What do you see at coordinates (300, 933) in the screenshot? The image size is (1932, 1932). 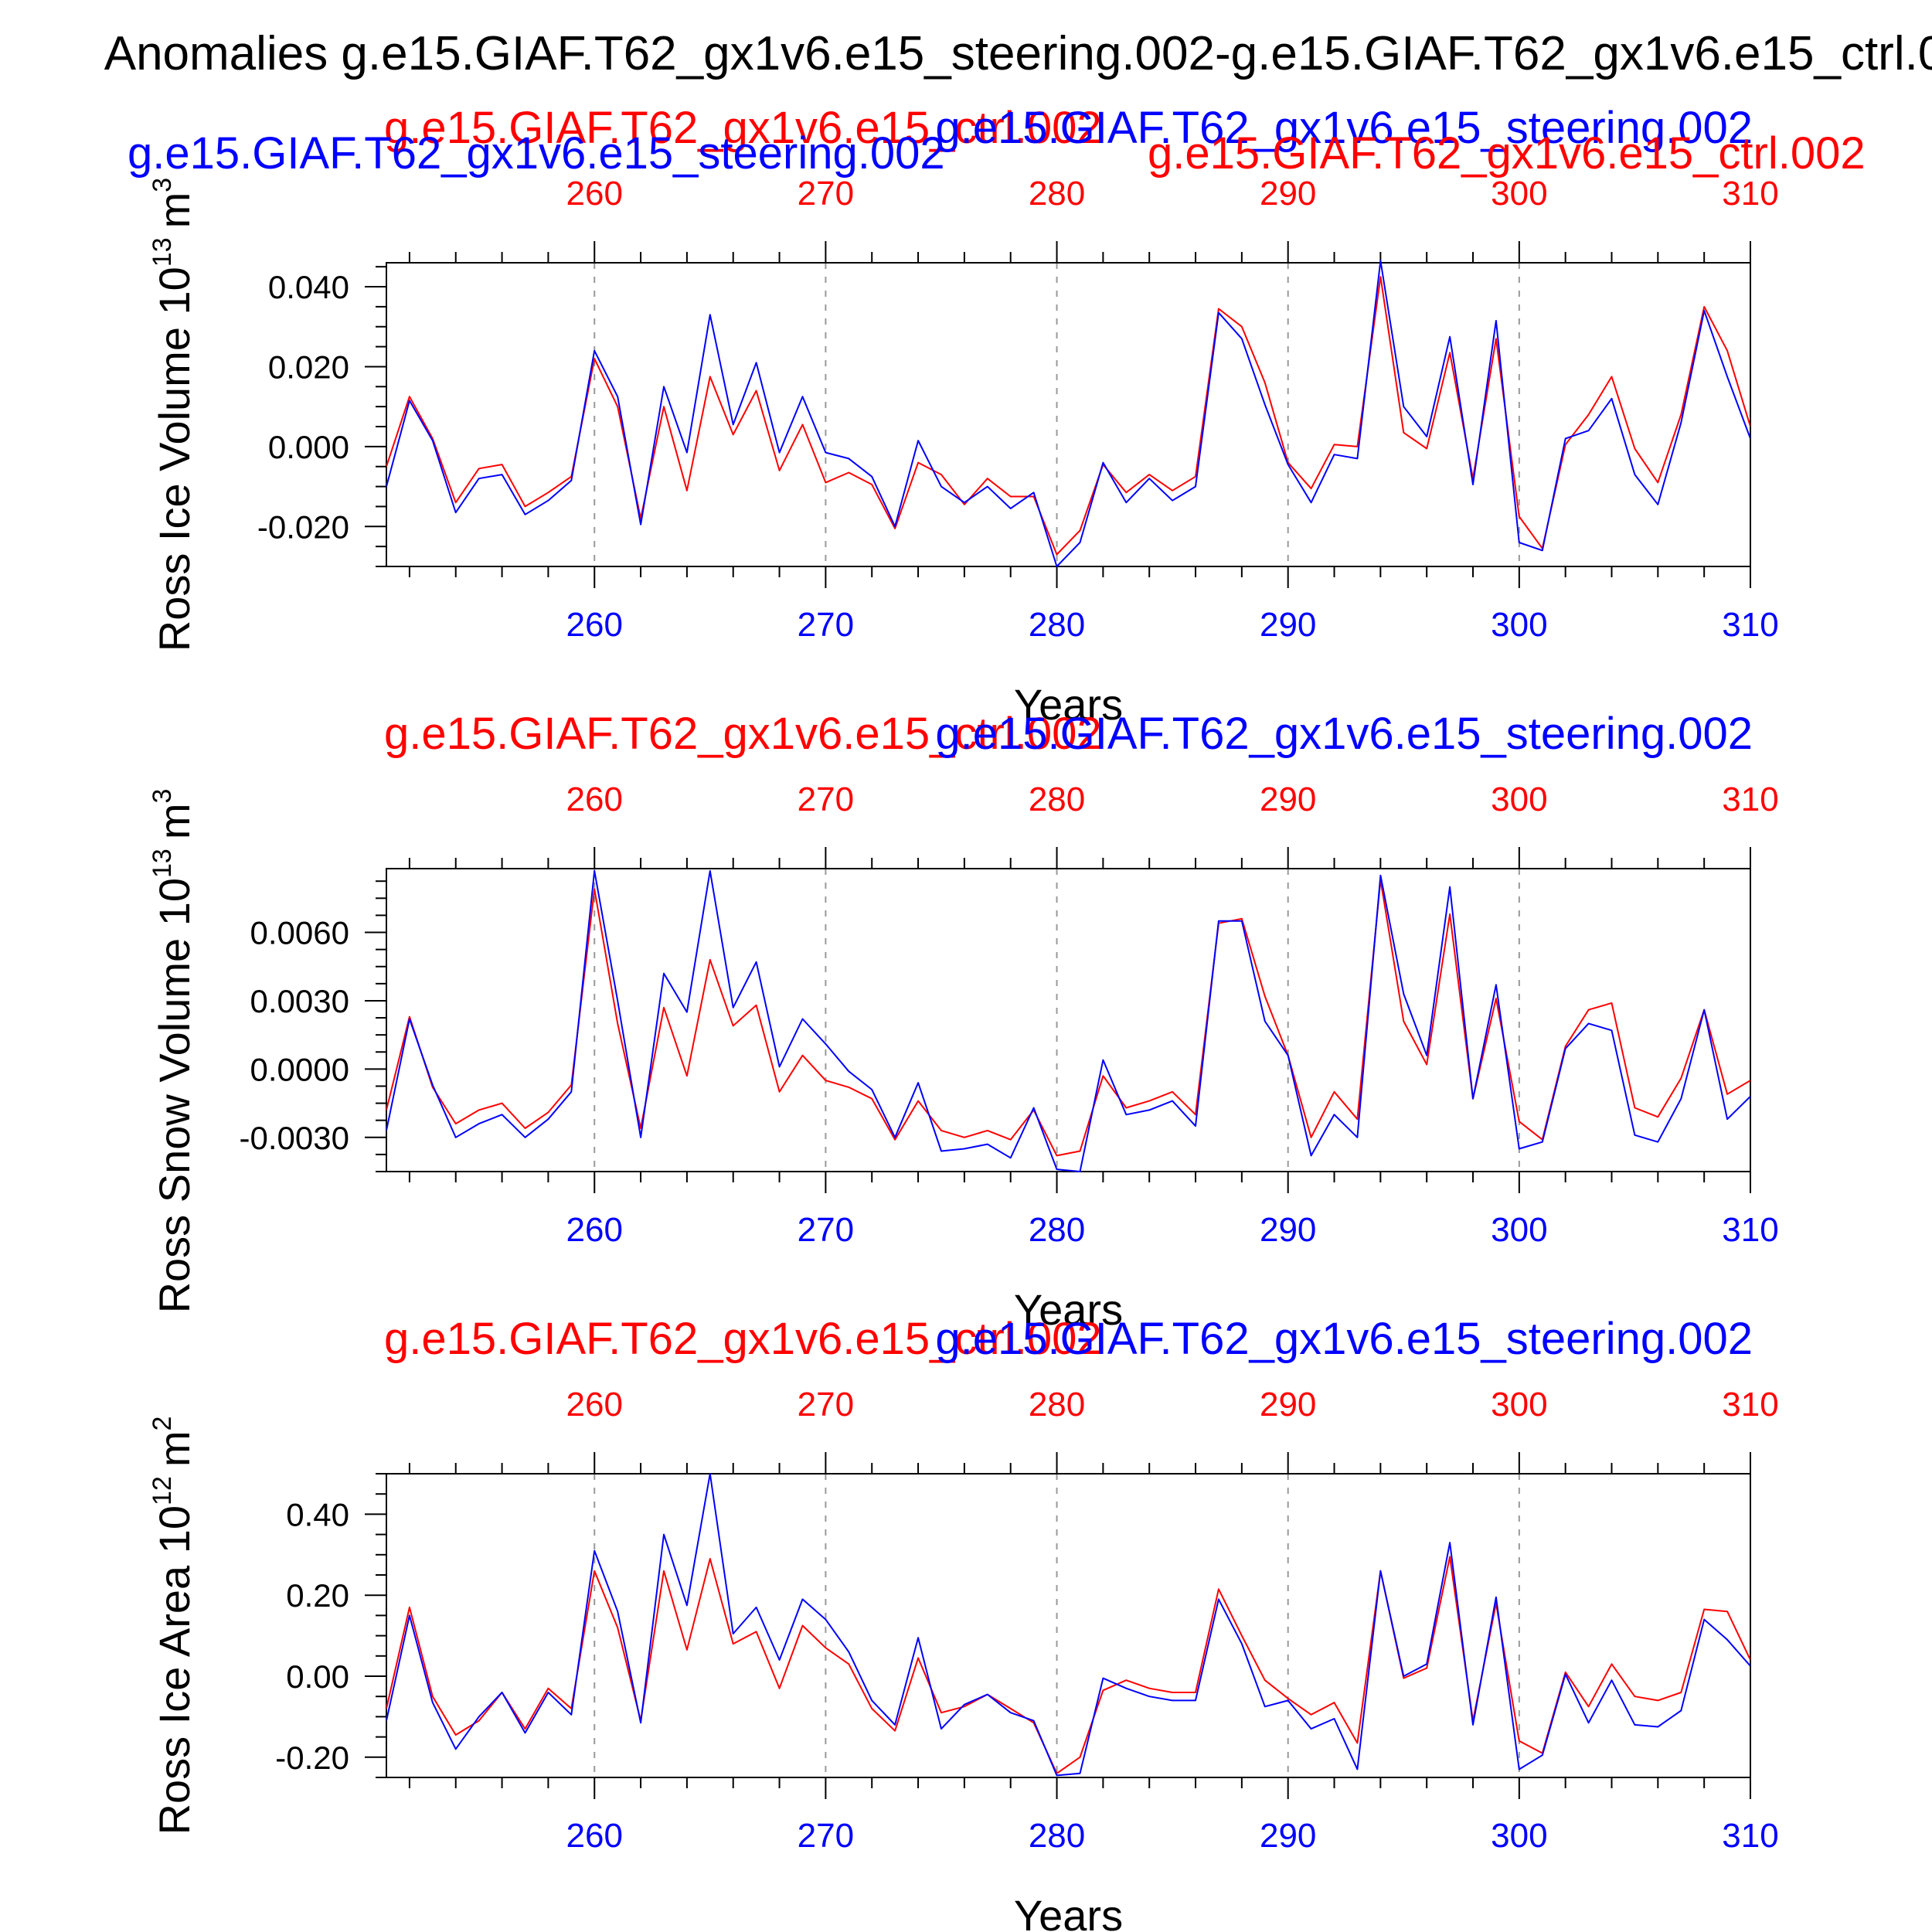 I see `y-tick-label: 0.0060` at bounding box center [300, 933].